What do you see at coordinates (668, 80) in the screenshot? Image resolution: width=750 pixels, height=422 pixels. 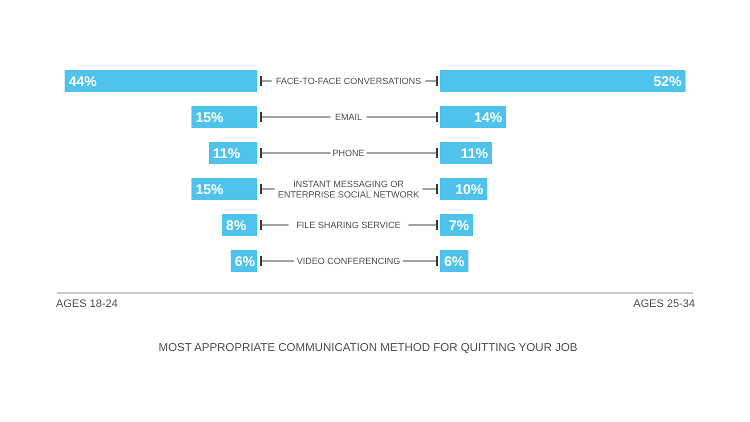 I see `data-label: 52%` at bounding box center [668, 80].